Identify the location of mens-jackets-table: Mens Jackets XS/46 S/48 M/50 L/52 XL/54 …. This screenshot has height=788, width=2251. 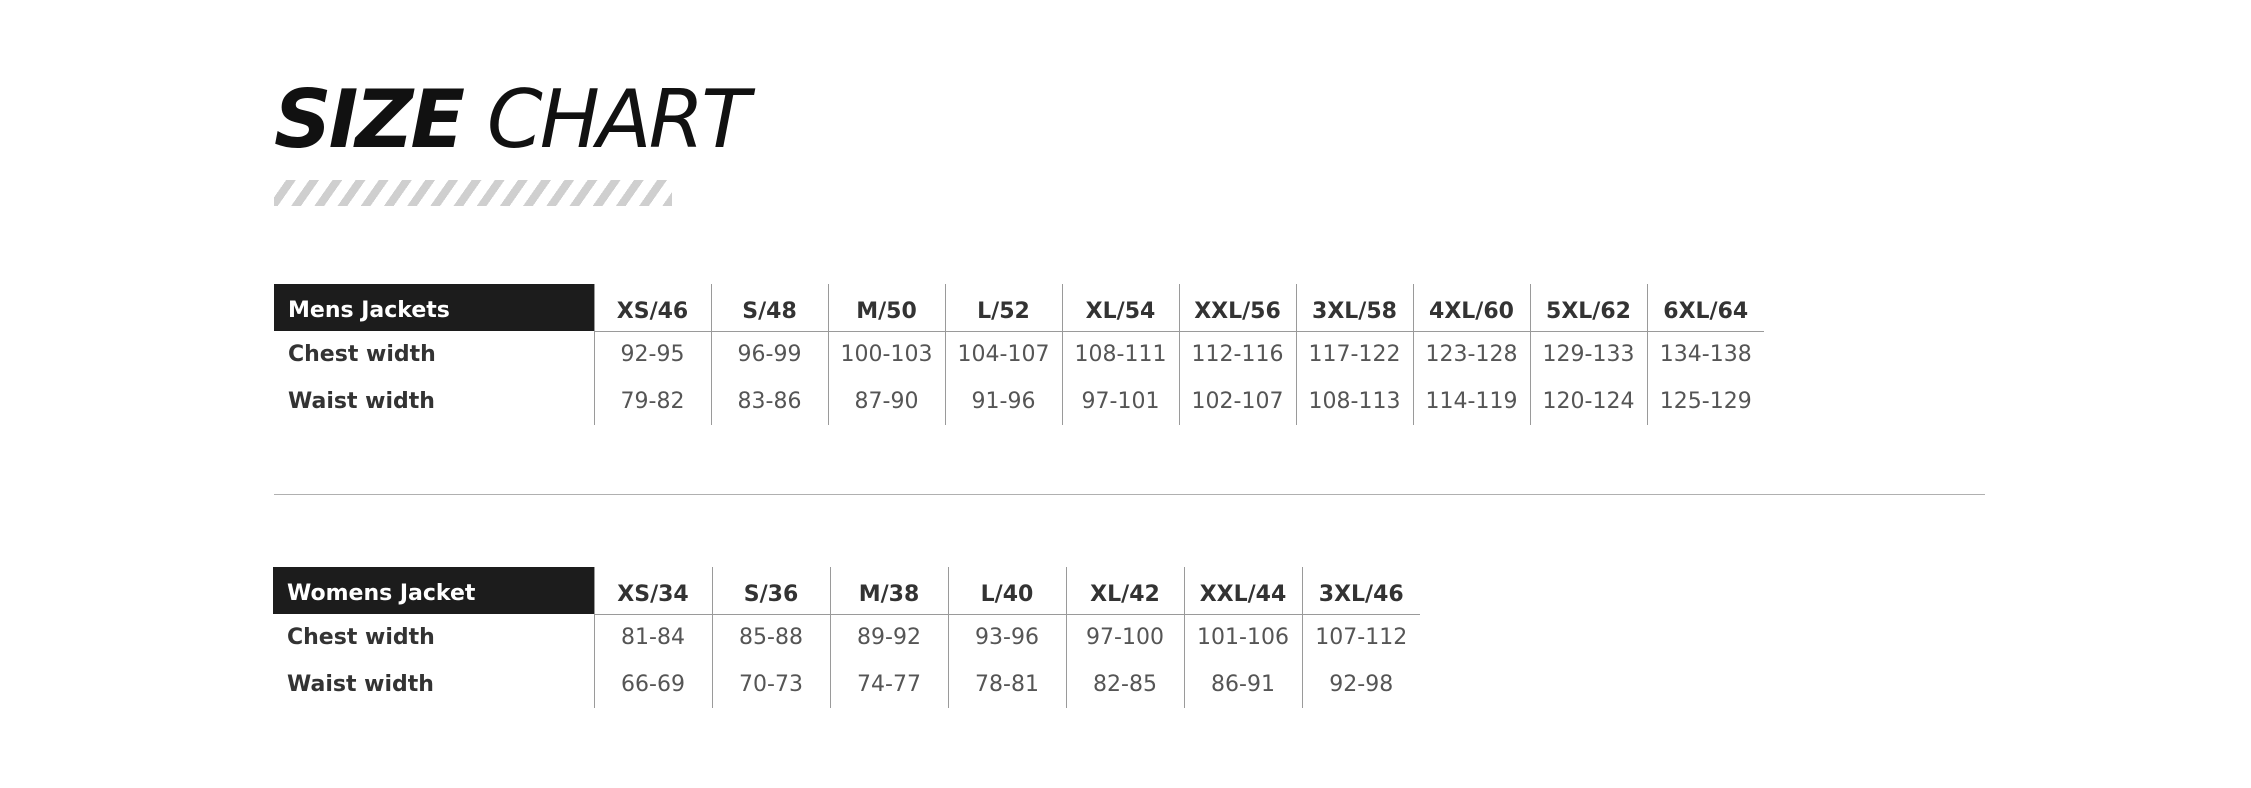
(1019, 354).